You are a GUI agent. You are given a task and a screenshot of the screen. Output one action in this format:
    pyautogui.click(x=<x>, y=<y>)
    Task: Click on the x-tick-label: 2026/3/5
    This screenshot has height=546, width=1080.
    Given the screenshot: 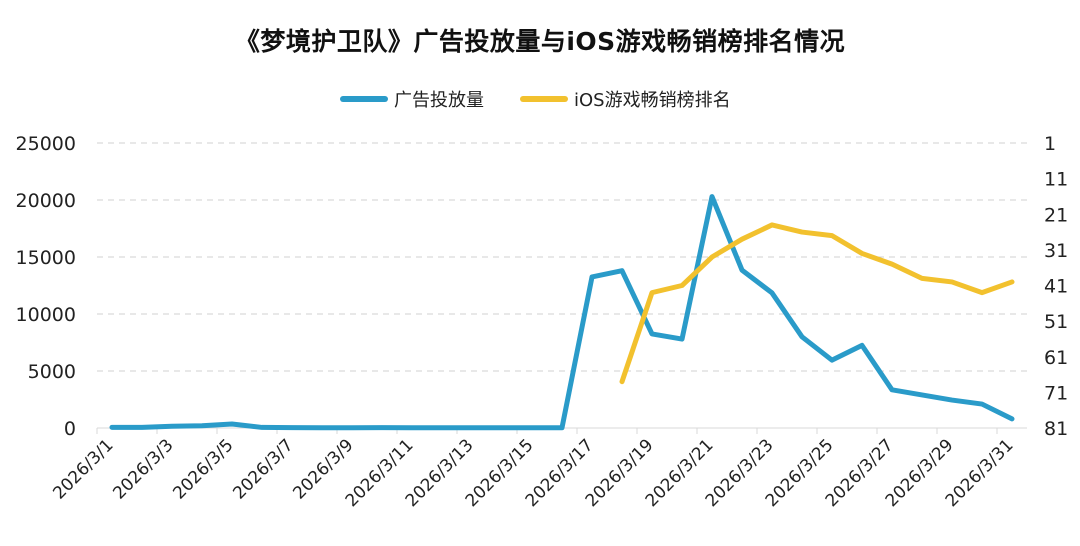 What is the action you would take?
    pyautogui.click(x=203, y=469)
    